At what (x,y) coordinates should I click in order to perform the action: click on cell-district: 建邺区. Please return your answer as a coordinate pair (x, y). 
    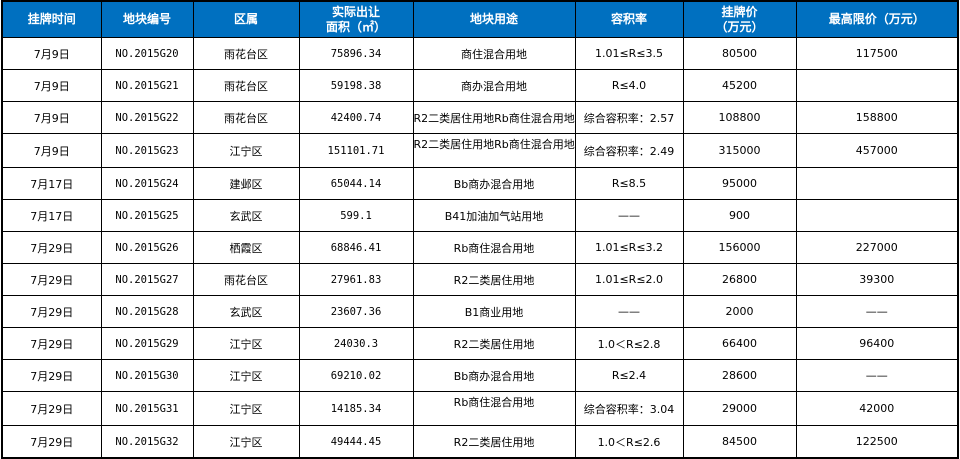
    Looking at the image, I should click on (246, 183).